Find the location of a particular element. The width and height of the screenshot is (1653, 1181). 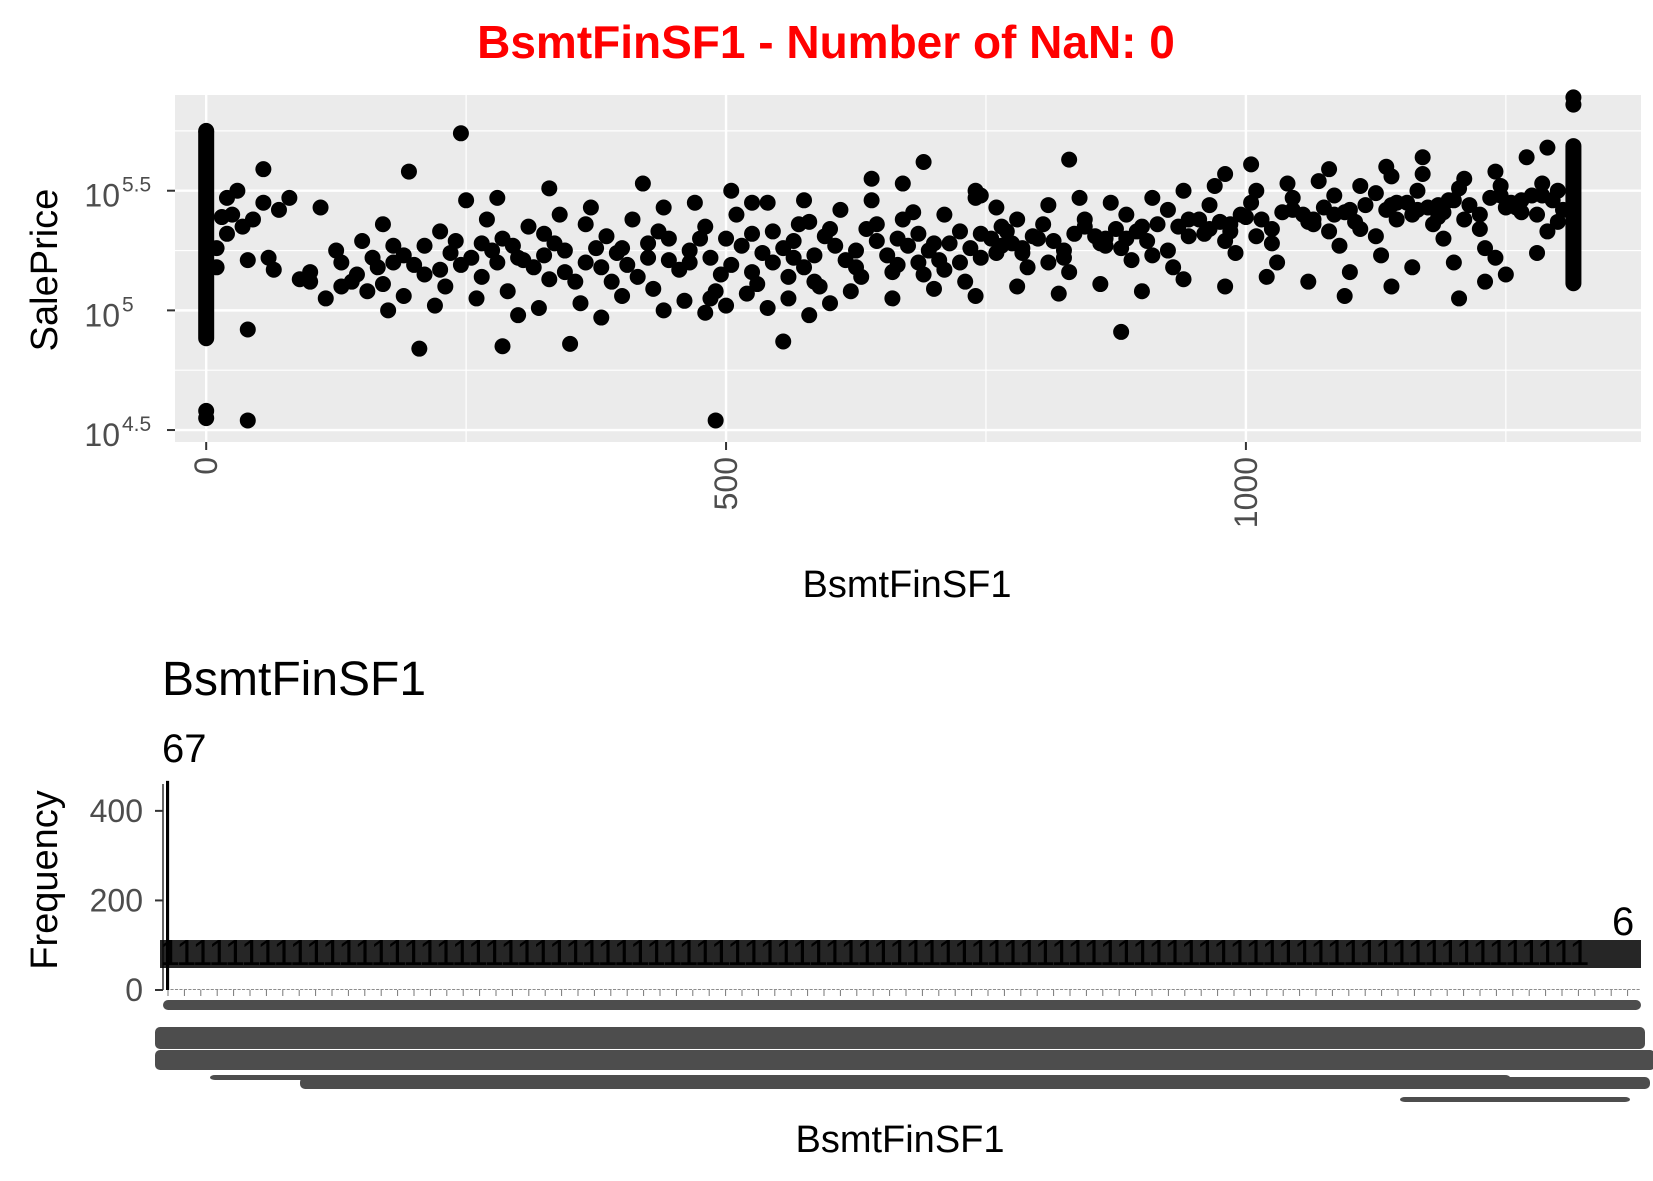

main-title: BsmtFinSF1 - Number of NaN: 0 is located at coordinates (826, 42).